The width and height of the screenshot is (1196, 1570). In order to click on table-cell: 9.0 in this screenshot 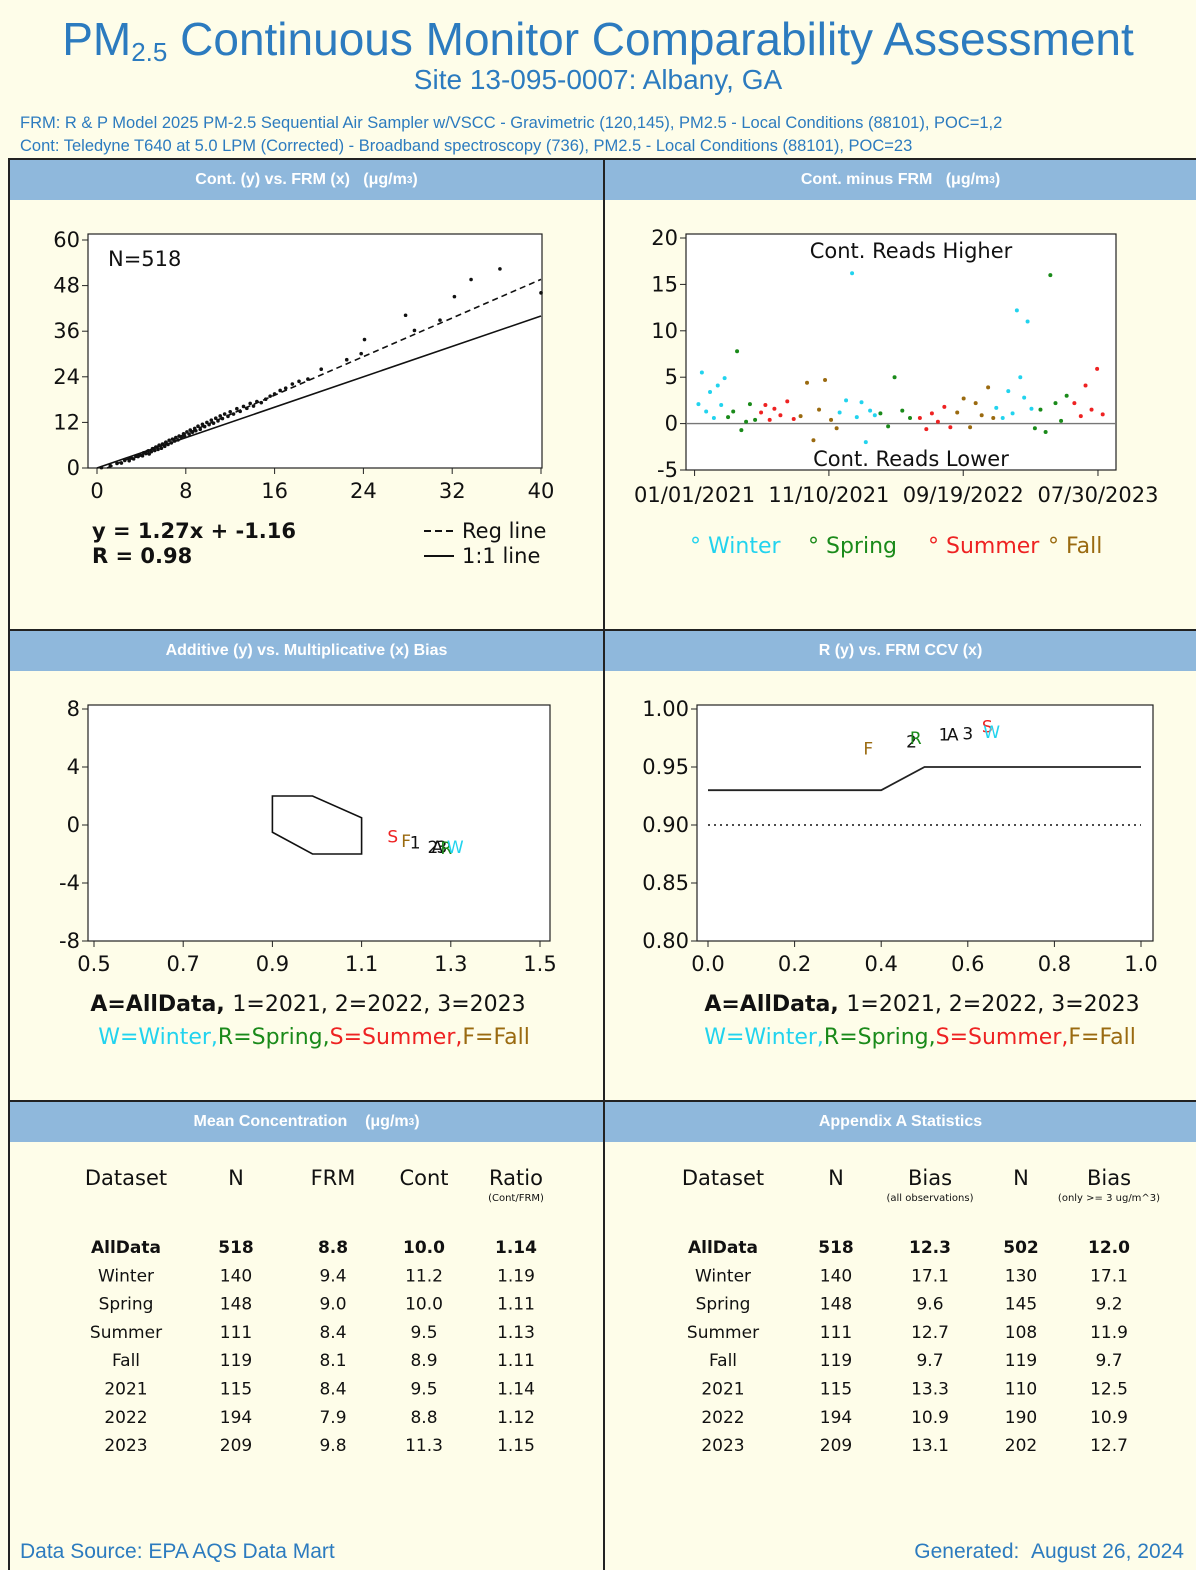, I will do `click(332, 1305)`.